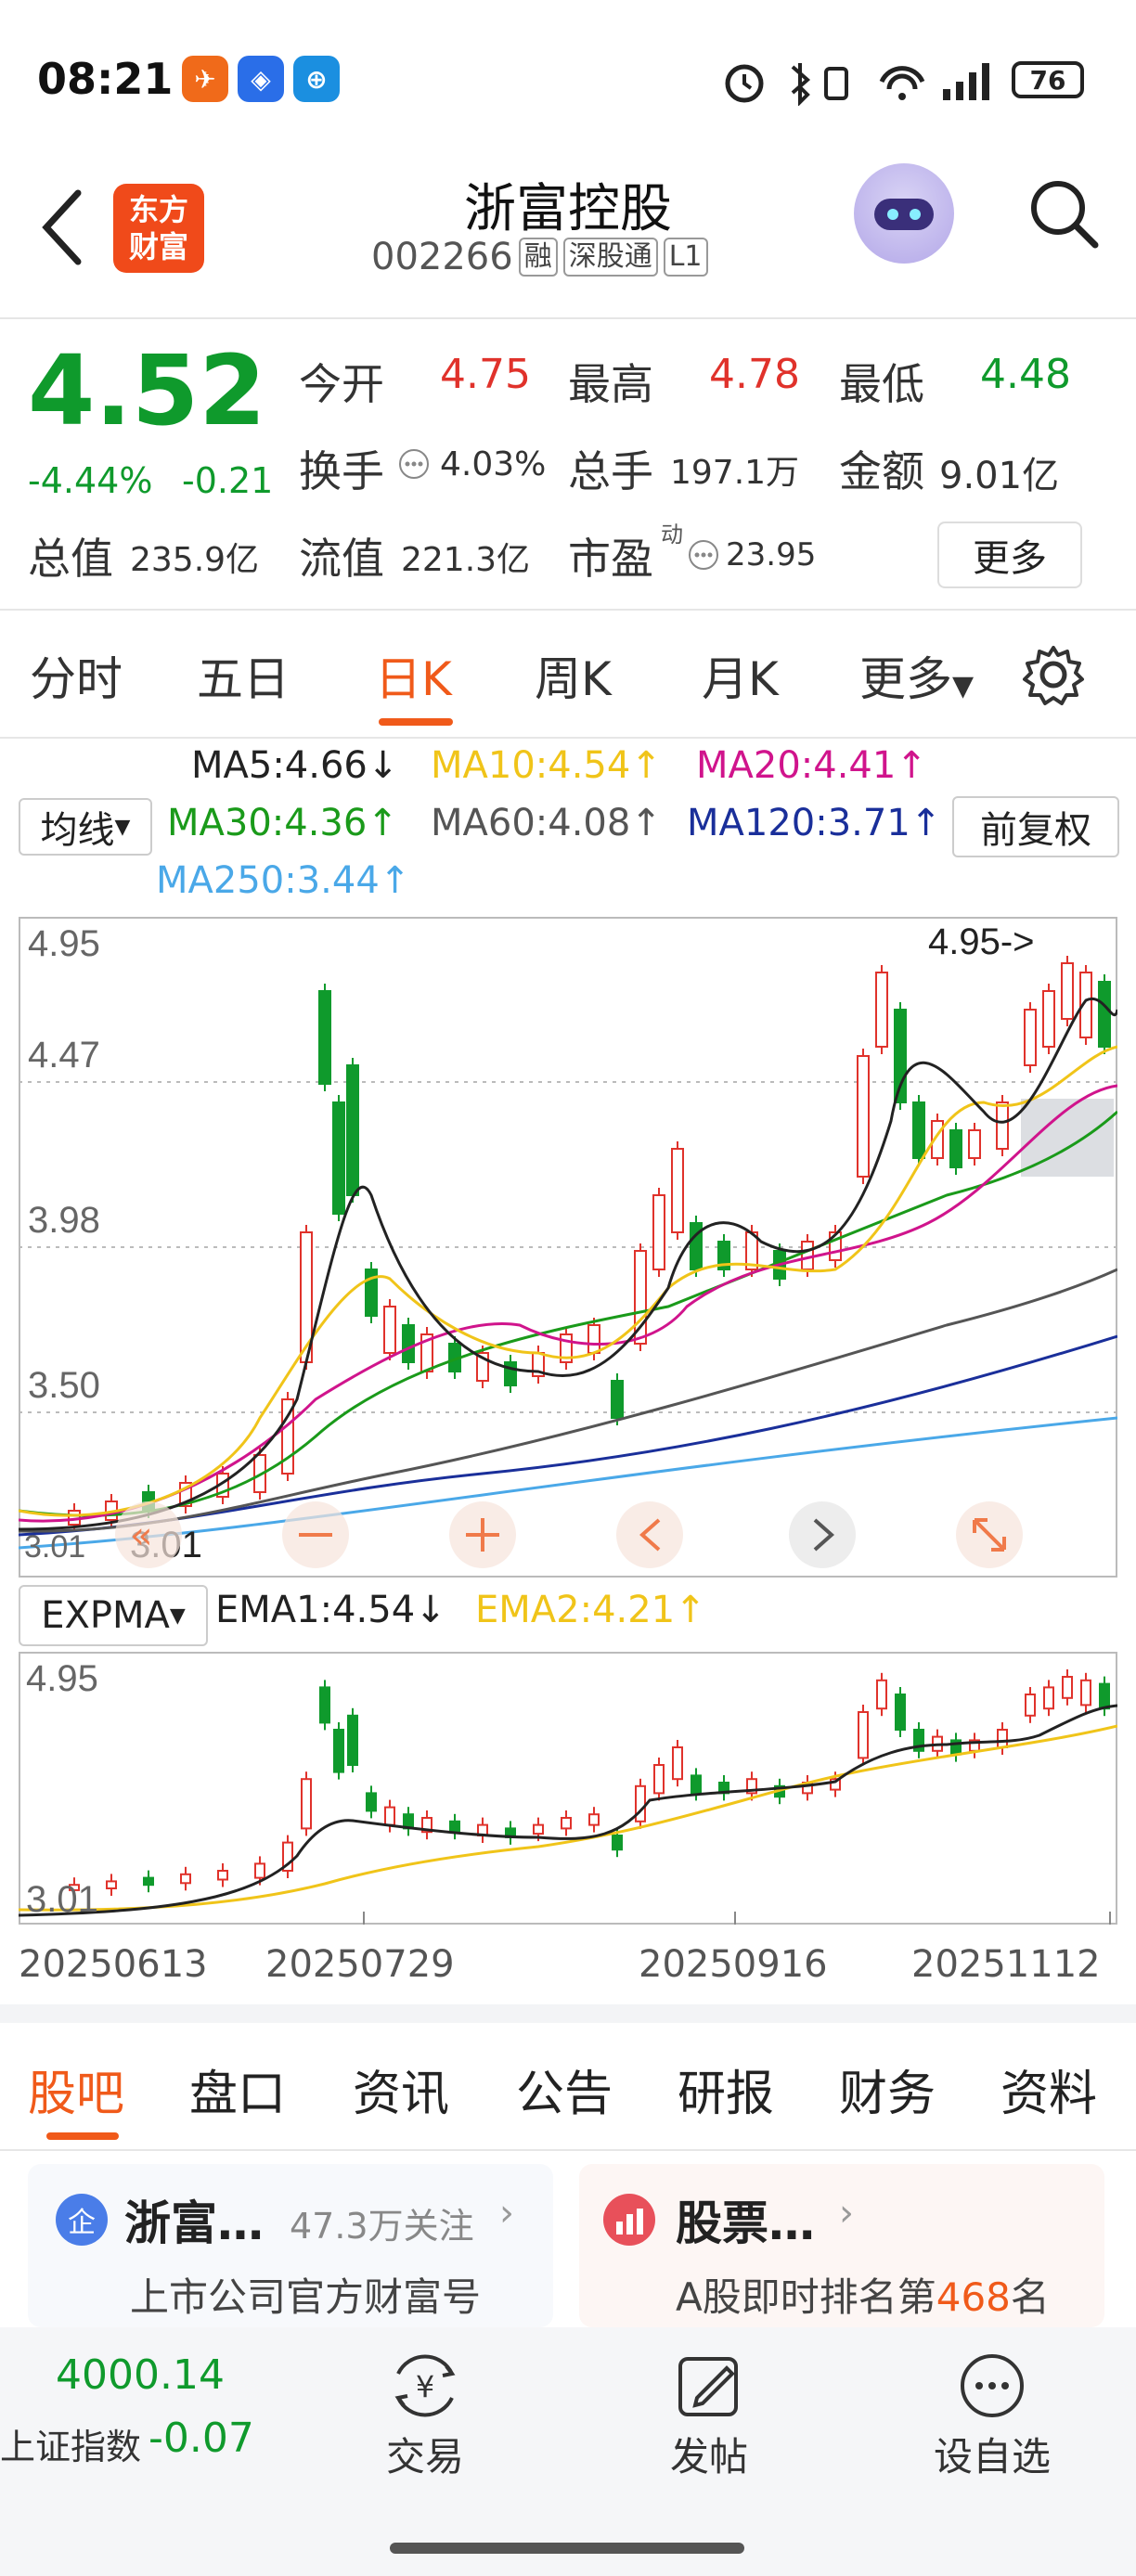 Image resolution: width=1136 pixels, height=2576 pixels. What do you see at coordinates (158, 246) in the screenshot?
I see `logo-line-2: 财富` at bounding box center [158, 246].